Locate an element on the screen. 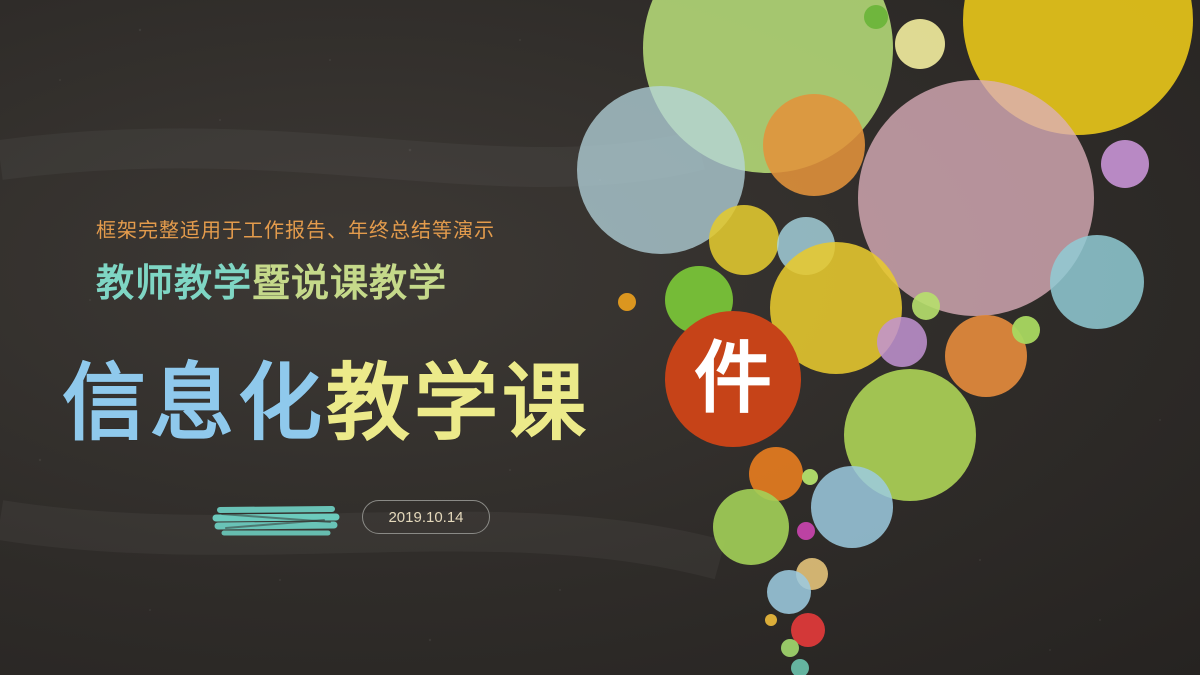  main-title-blue-text: 信息化 is located at coordinates (194, 403).